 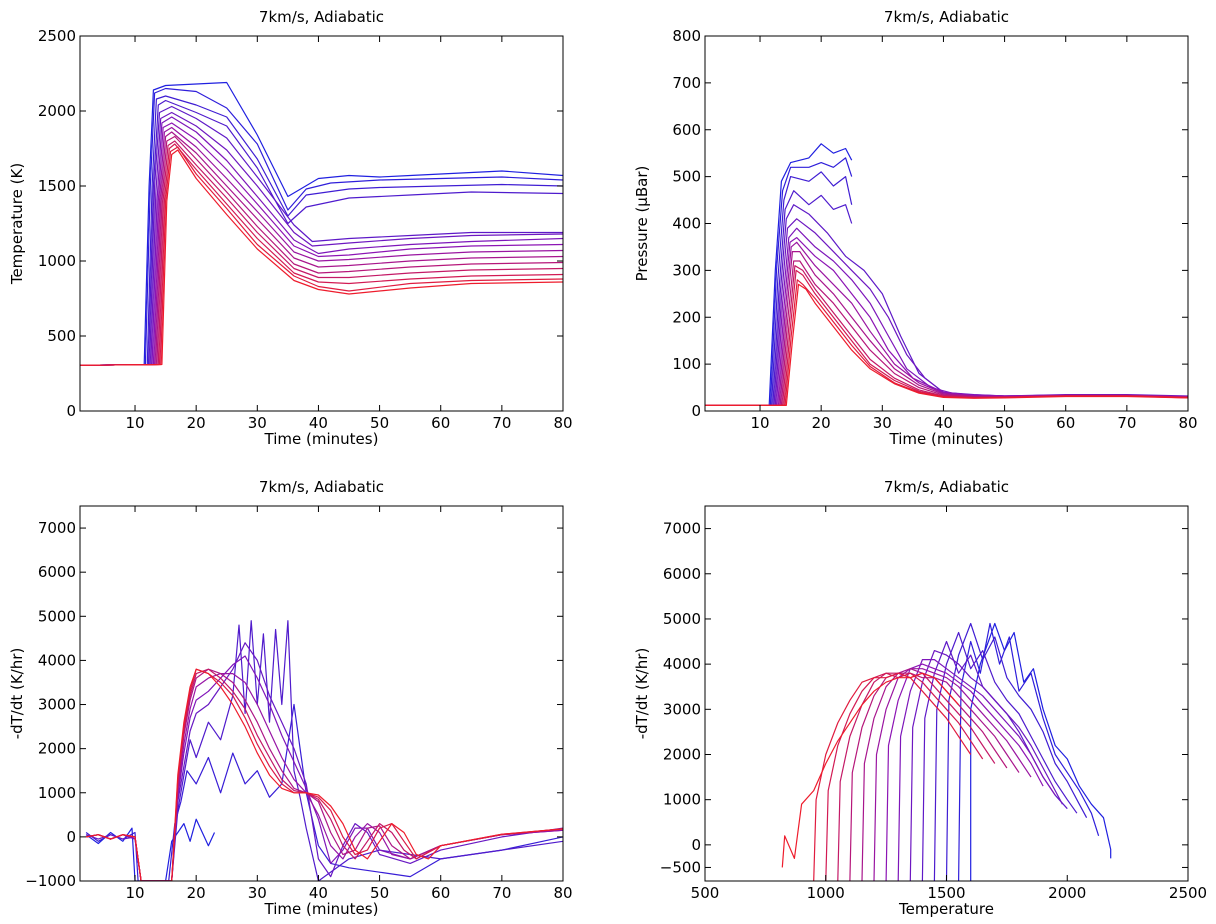 What do you see at coordinates (61, 336) in the screenshot?
I see `y-tick-label: 500` at bounding box center [61, 336].